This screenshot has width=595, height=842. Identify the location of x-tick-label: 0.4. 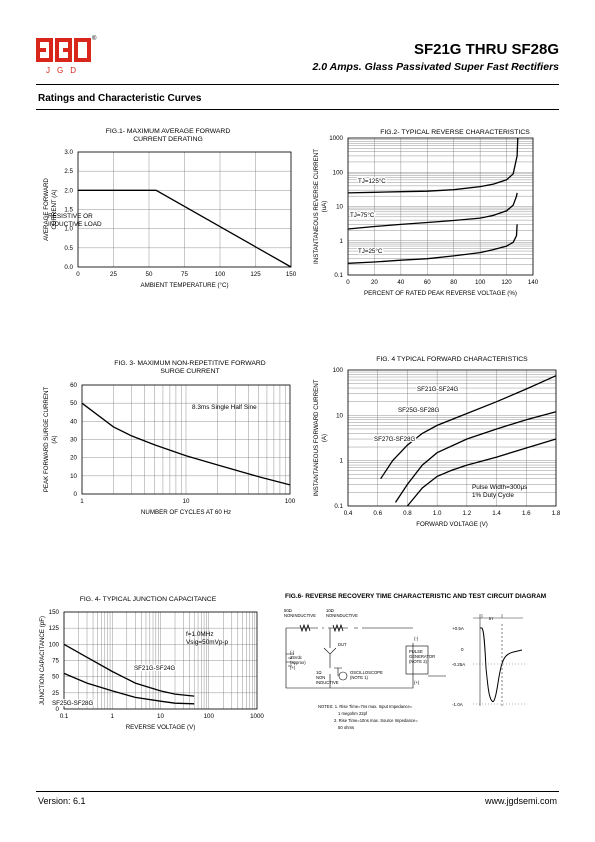
(348, 513).